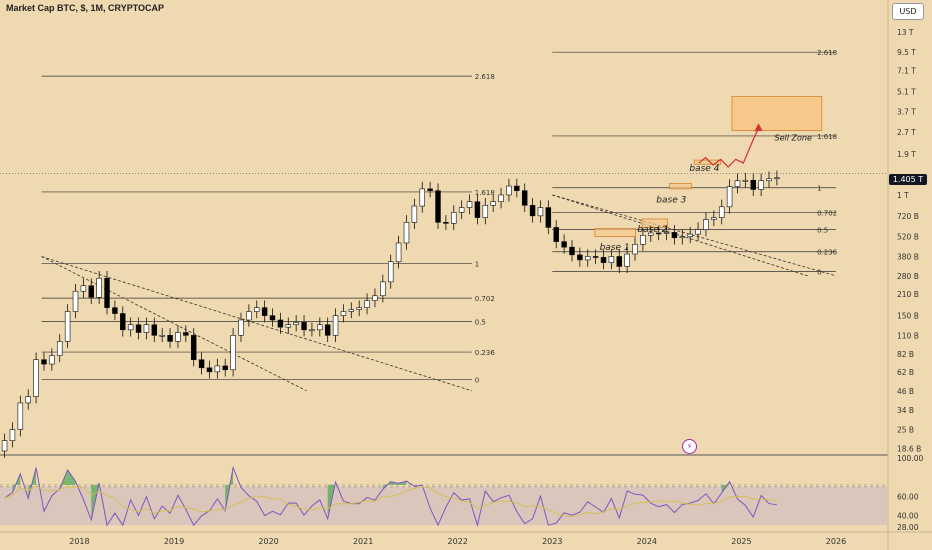 This screenshot has width=932, height=550. Describe the element at coordinates (908, 527) in the screenshot. I see `rsi-y-tick-label: 28.00` at that location.